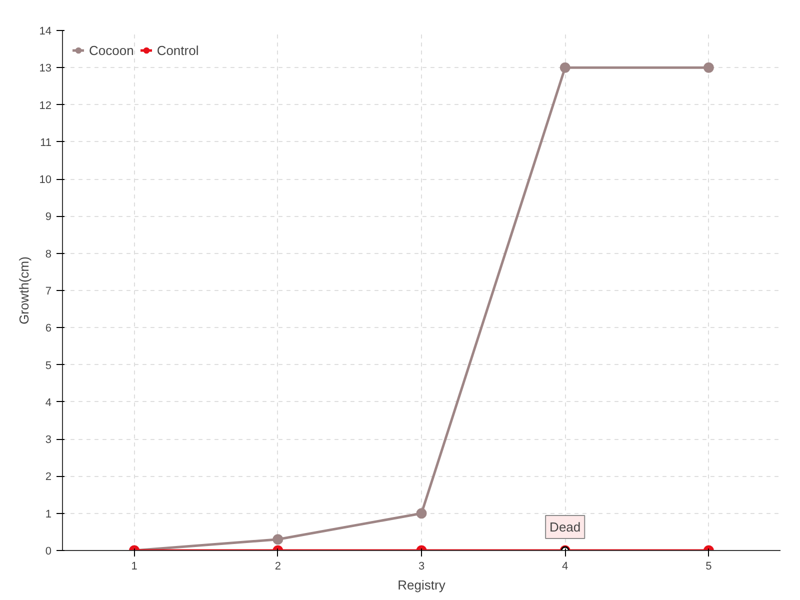 This screenshot has width=800, height=600. Describe the element at coordinates (46, 142) in the screenshot. I see `y-tick-label: 11` at that location.